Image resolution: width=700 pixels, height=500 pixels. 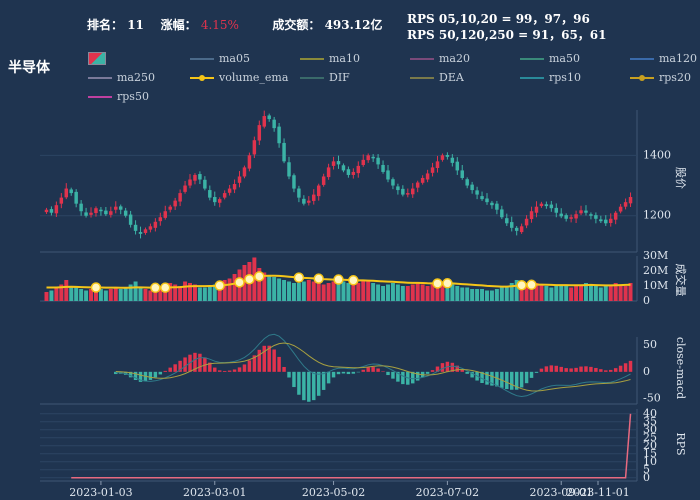 What do you see at coordinates (100, 492) in the screenshot?
I see `x-tick-label: 2023-01-03` at bounding box center [100, 492].